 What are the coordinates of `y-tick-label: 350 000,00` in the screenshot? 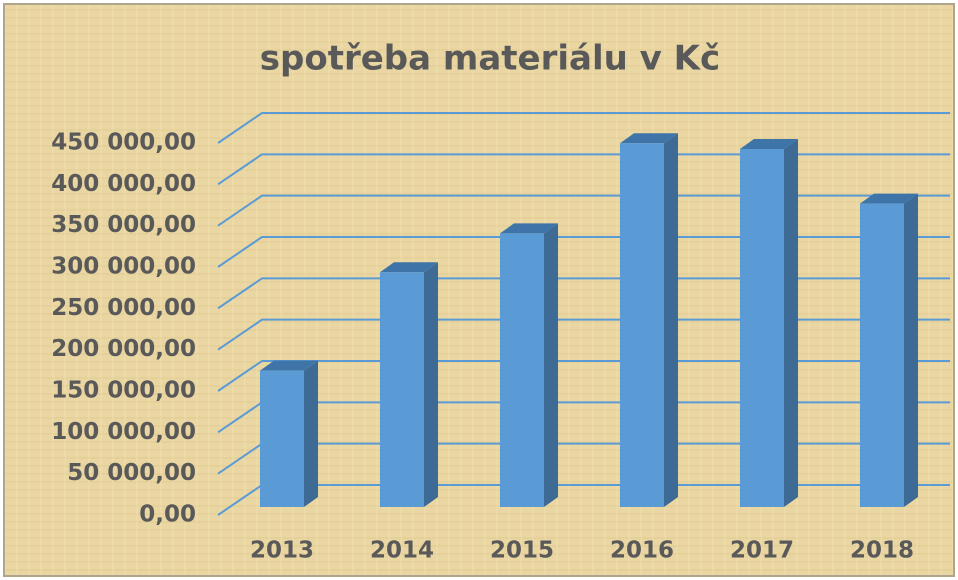 It's located at (123, 225).